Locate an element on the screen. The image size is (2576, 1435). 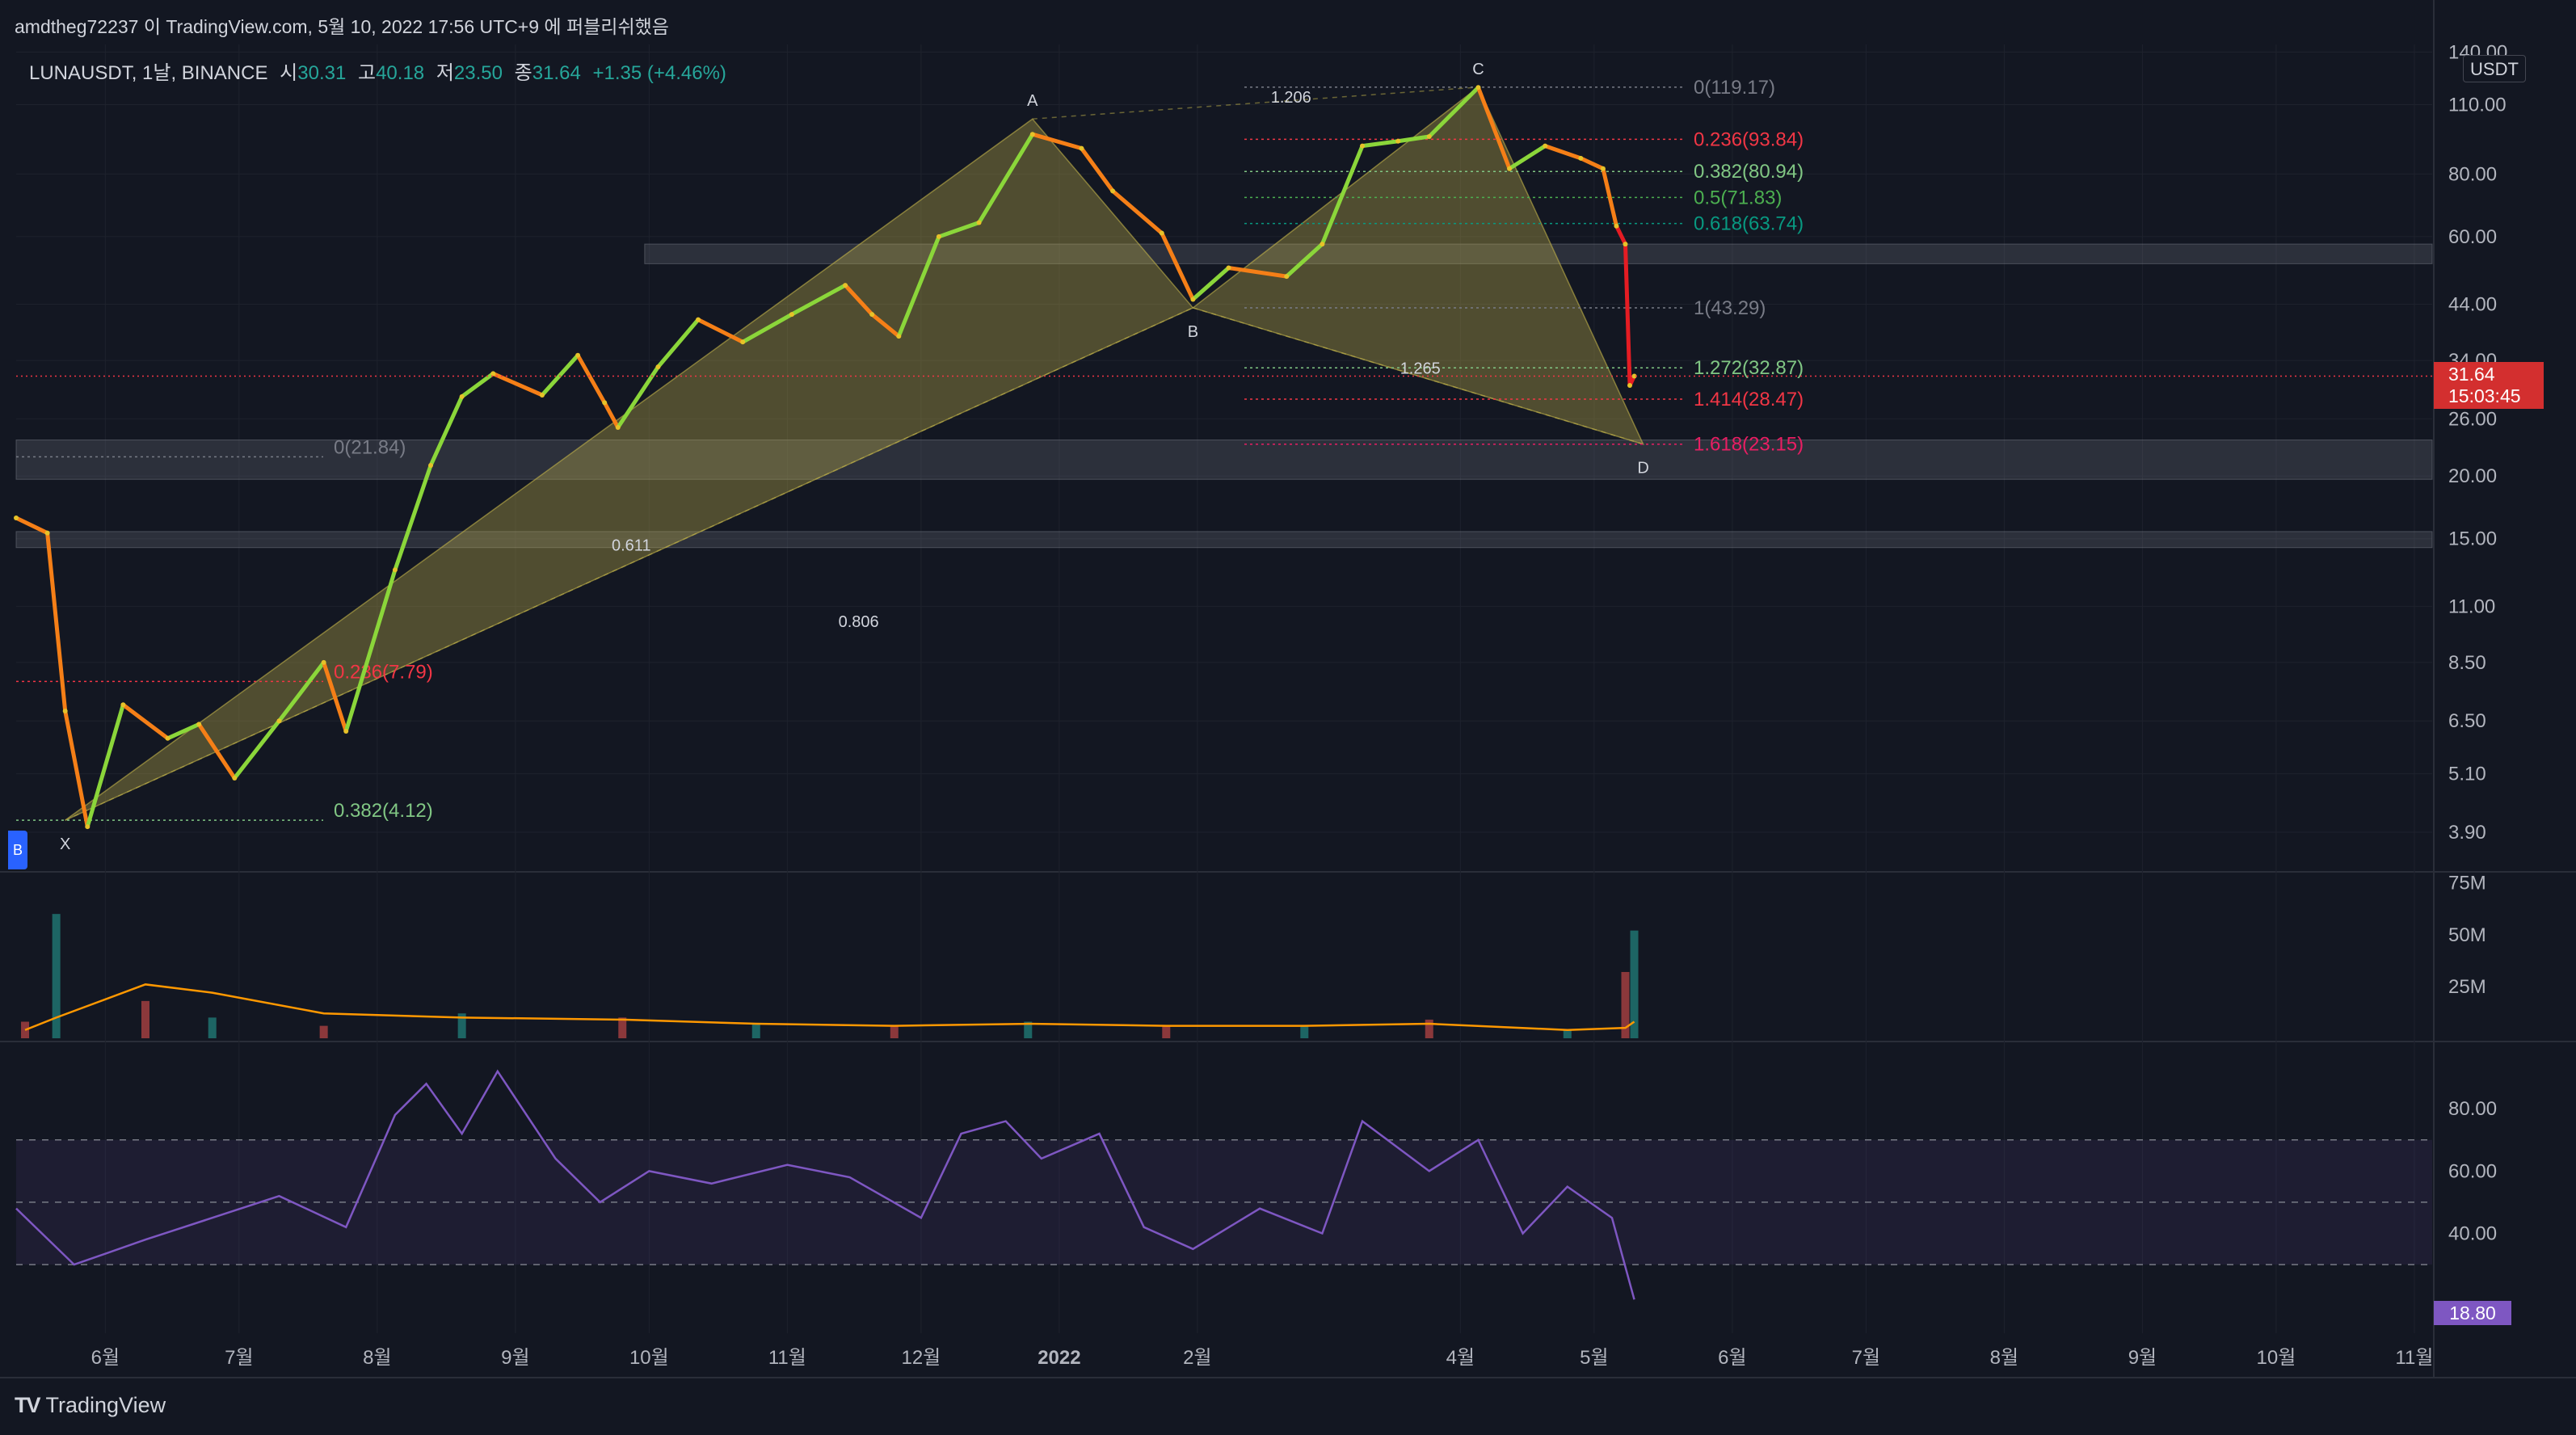
low-value: 23.50 is located at coordinates (478, 73).